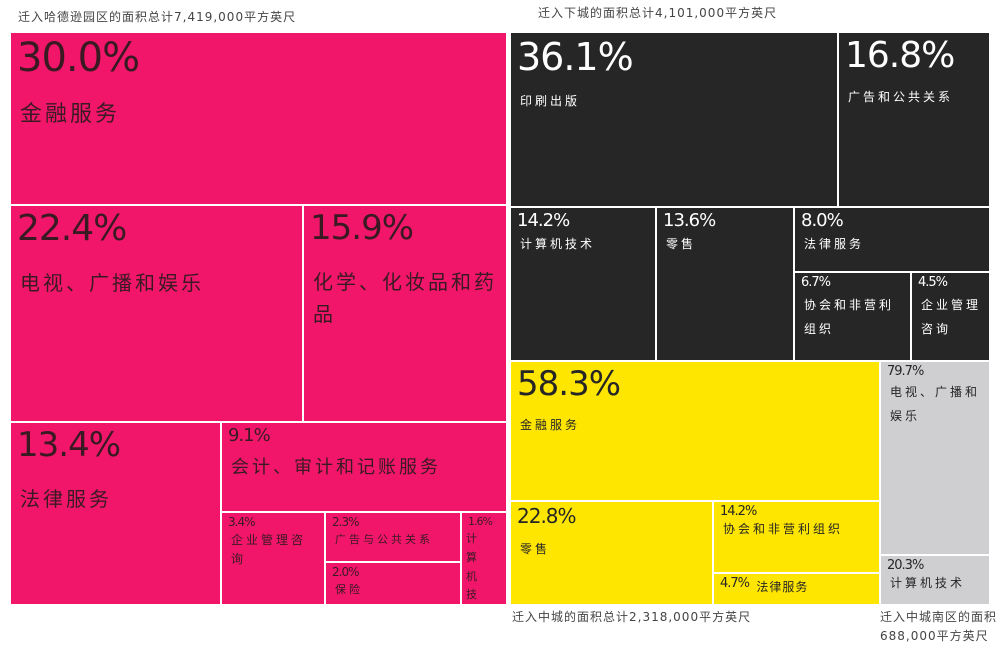 Image resolution: width=1000 pixels, height=651 pixels. I want to click on cell-percent: 4.5%, so click(933, 282).